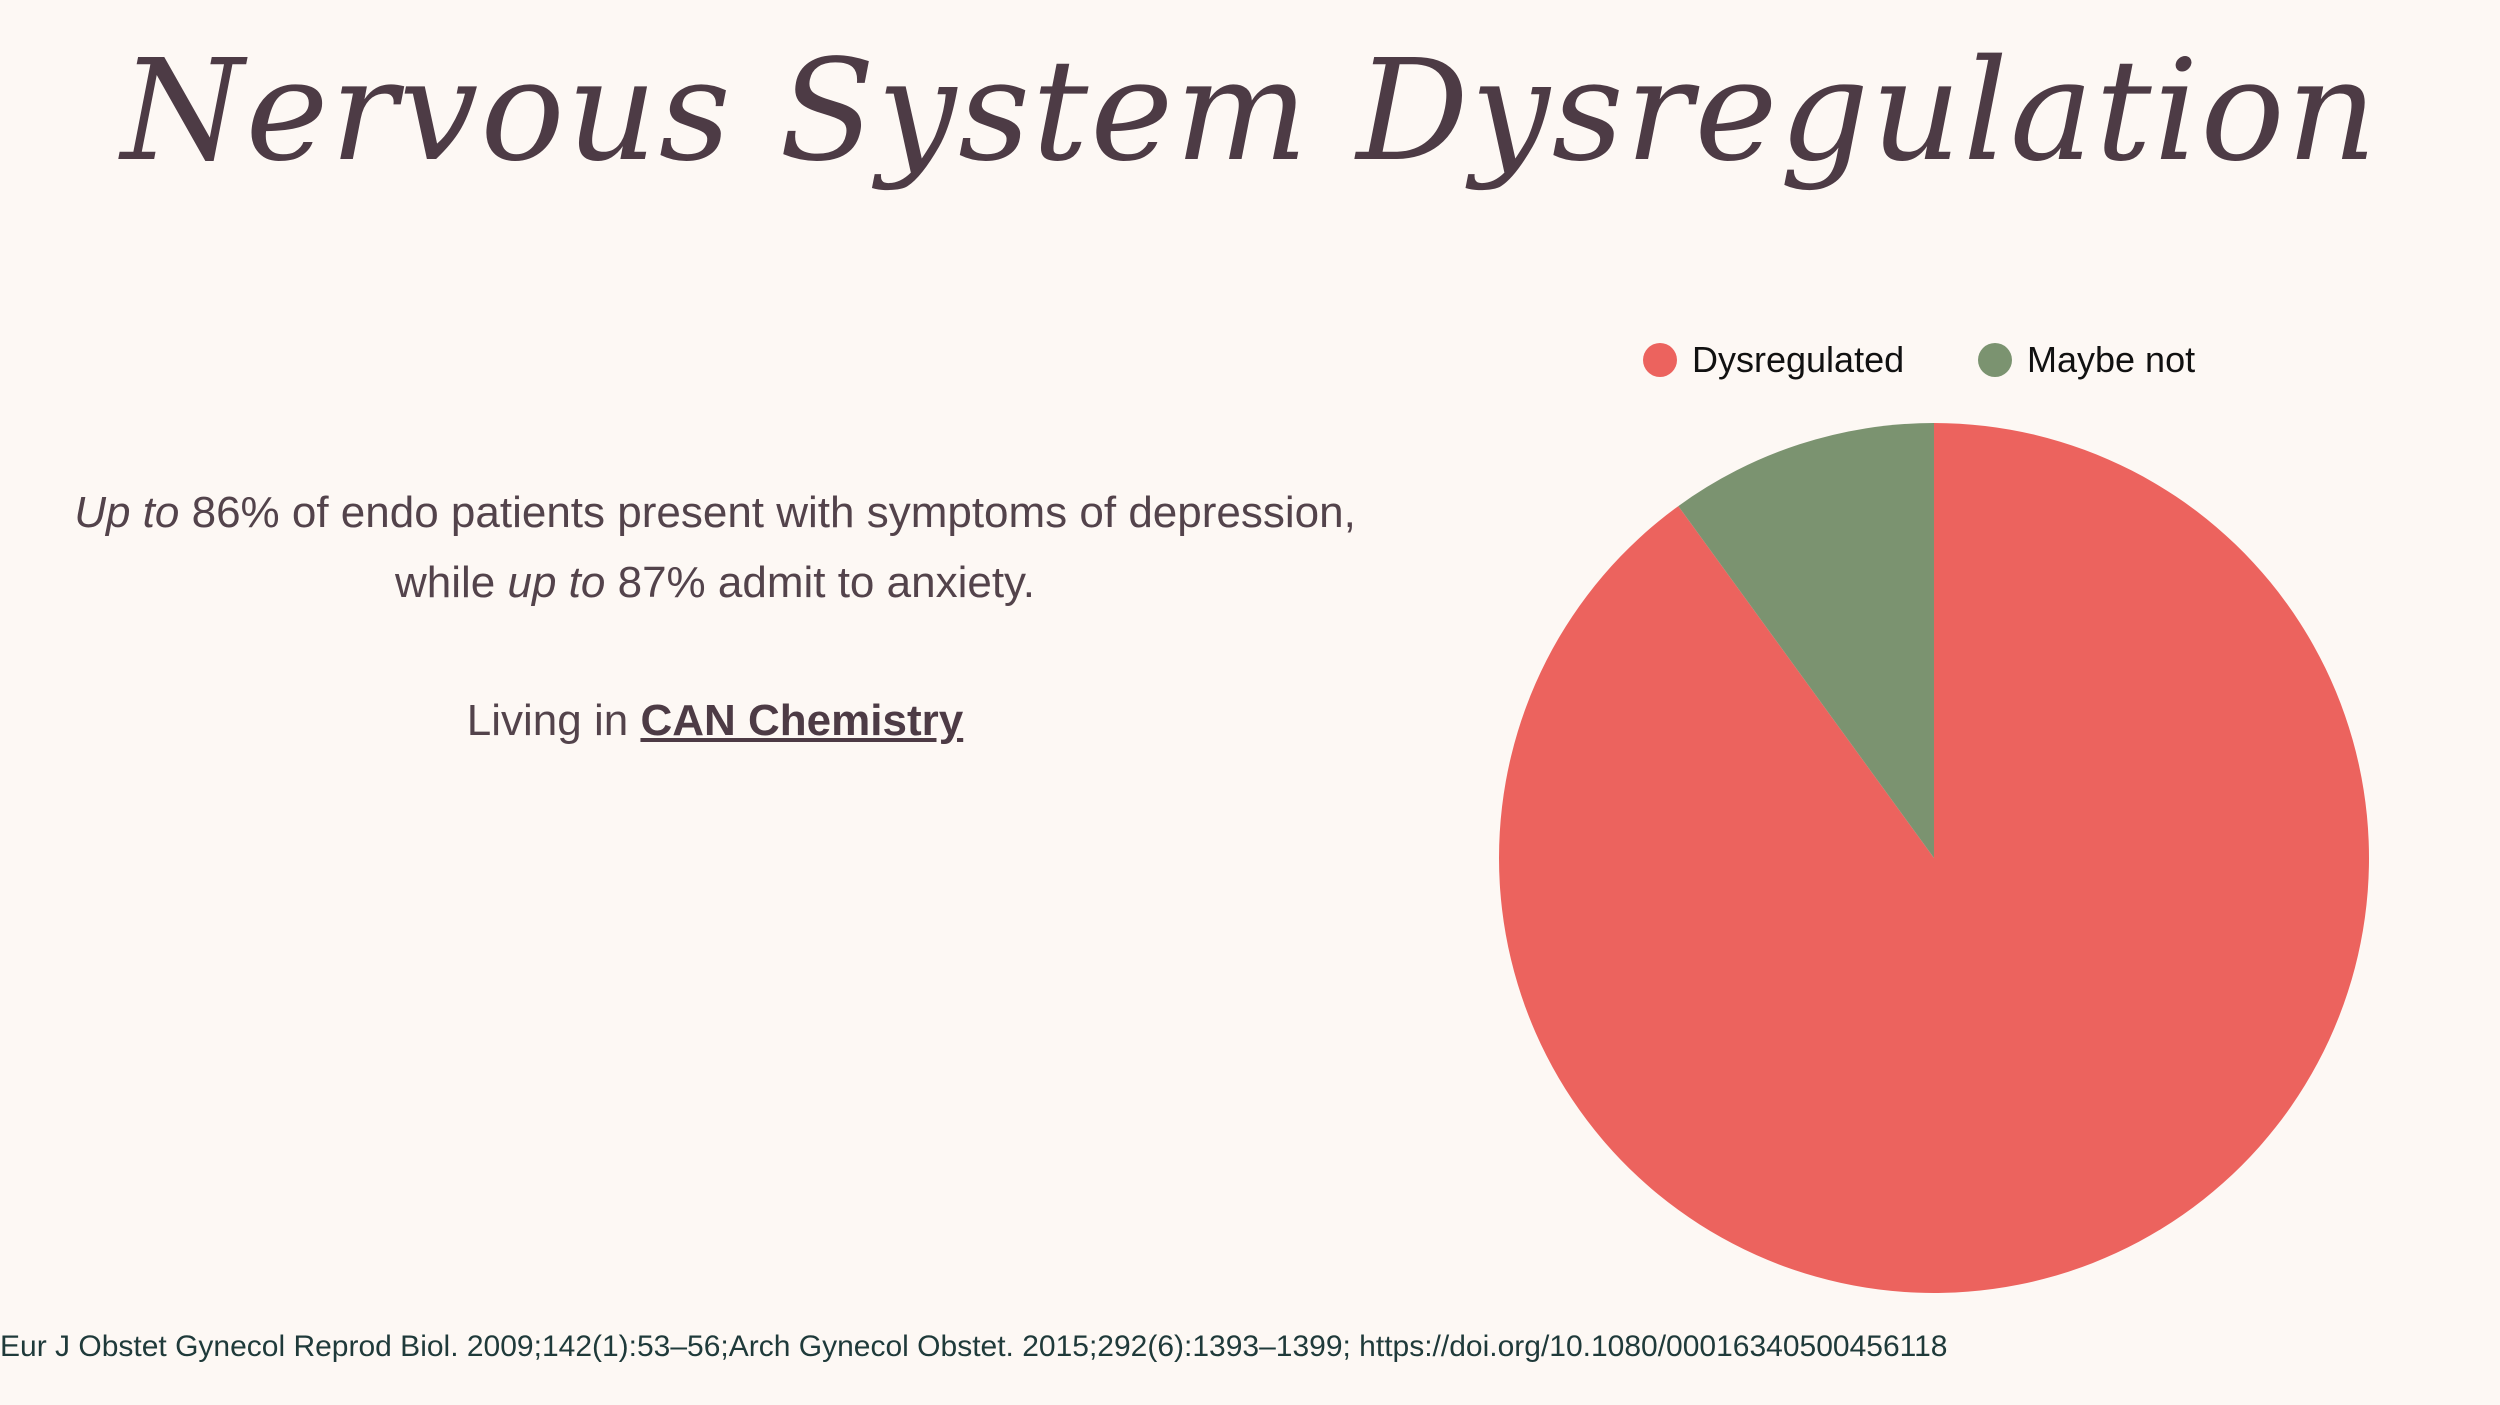 The width and height of the screenshot is (2500, 1405). Describe the element at coordinates (1919, 359) in the screenshot. I see `pie-legend: Dysregulated Maybe not` at that location.